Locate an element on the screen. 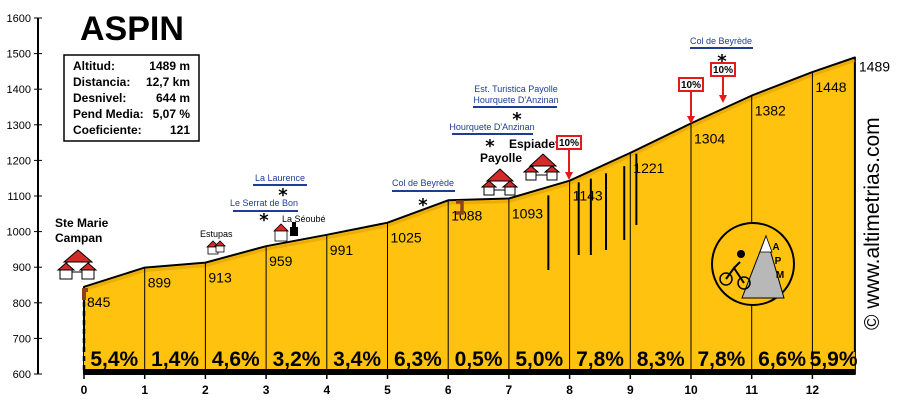 This screenshot has width=898, height=408. y-tick-label: 800 is located at coordinates (22, 304).